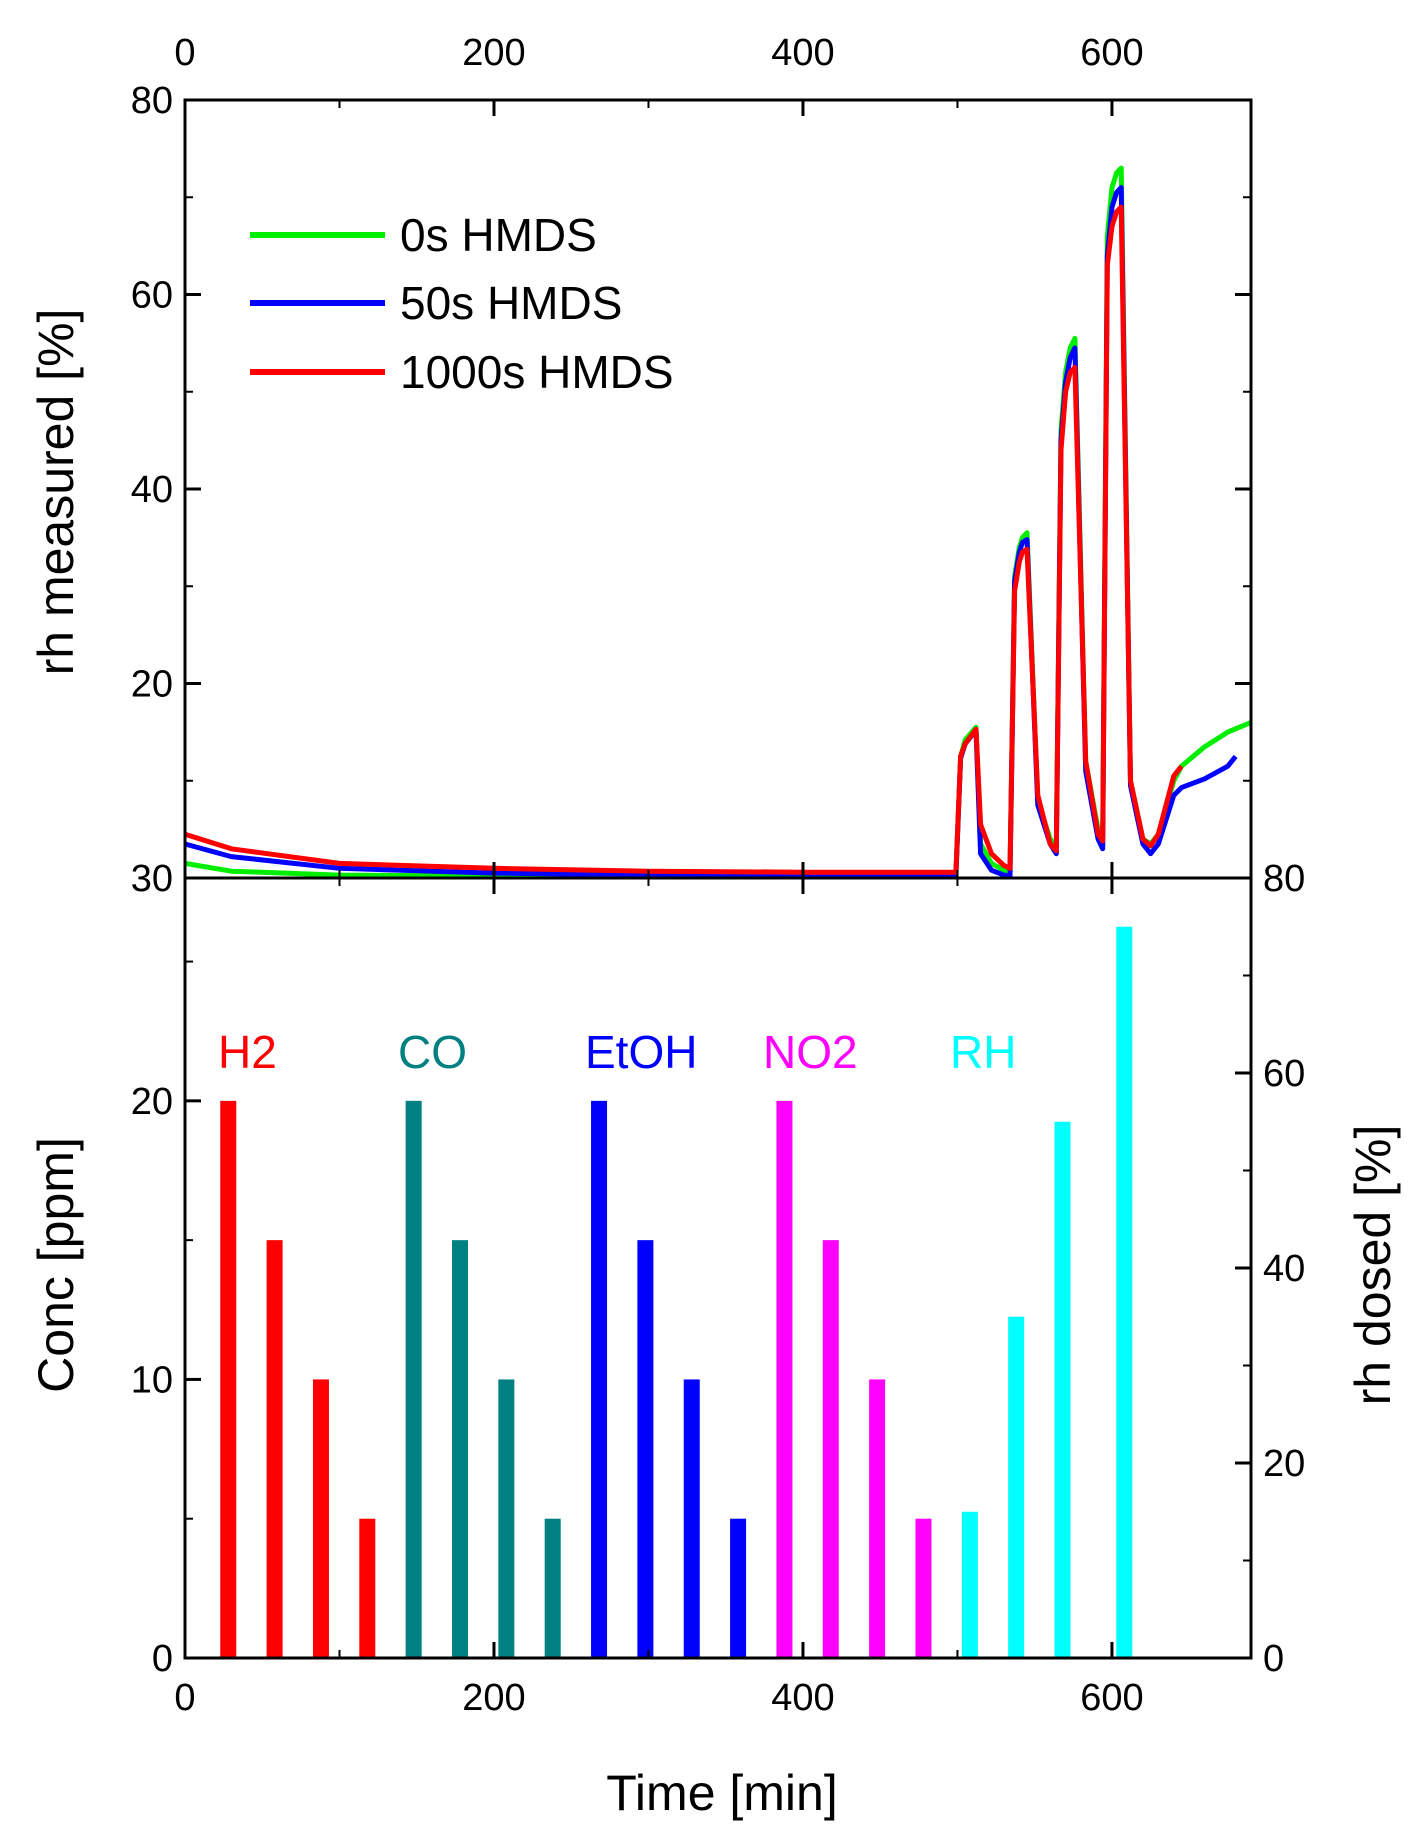 This screenshot has width=1419, height=1840. I want to click on group-label-etoh: EtOH, so click(641, 1052).